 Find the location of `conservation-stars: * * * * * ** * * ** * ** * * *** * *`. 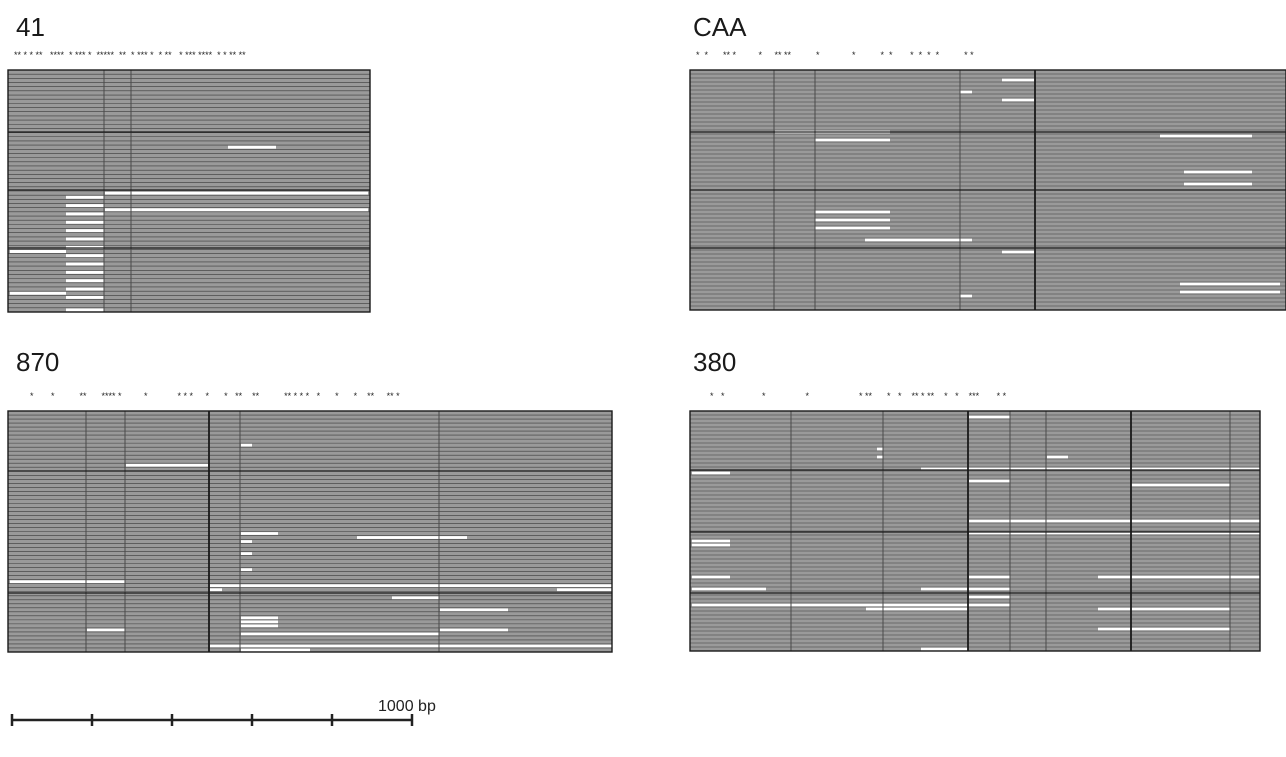

conservation-stars: * * * * * ** * * ** * ** * * *** * * is located at coordinates (858, 396).